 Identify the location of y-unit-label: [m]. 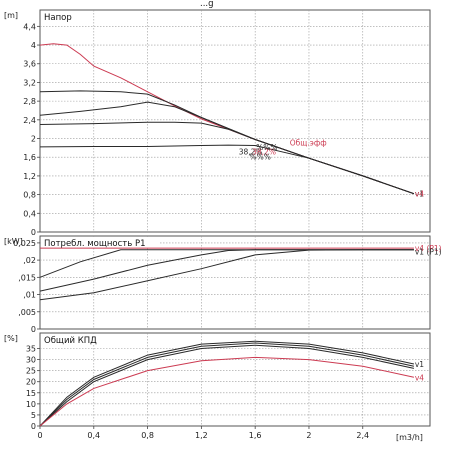
(11, 15).